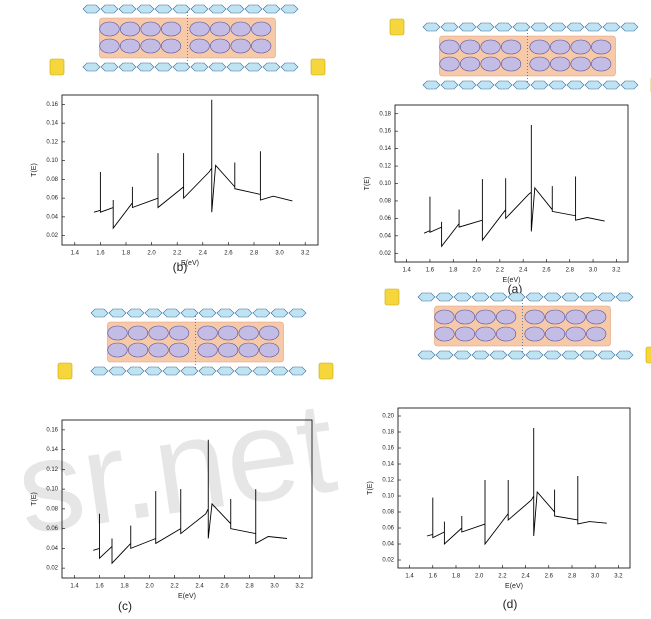 The height and width of the screenshot is (619, 651). What do you see at coordinates (180, 267) in the screenshot?
I see `panel-label: (b)` at bounding box center [180, 267].